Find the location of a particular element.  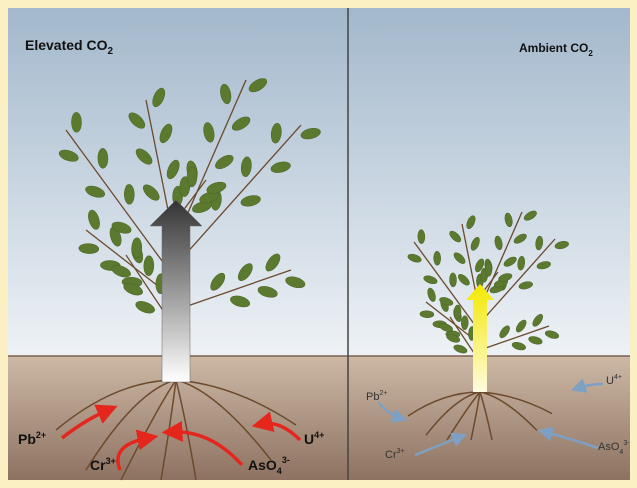

panel-title: Ambient CO2 is located at coordinates (556, 49).